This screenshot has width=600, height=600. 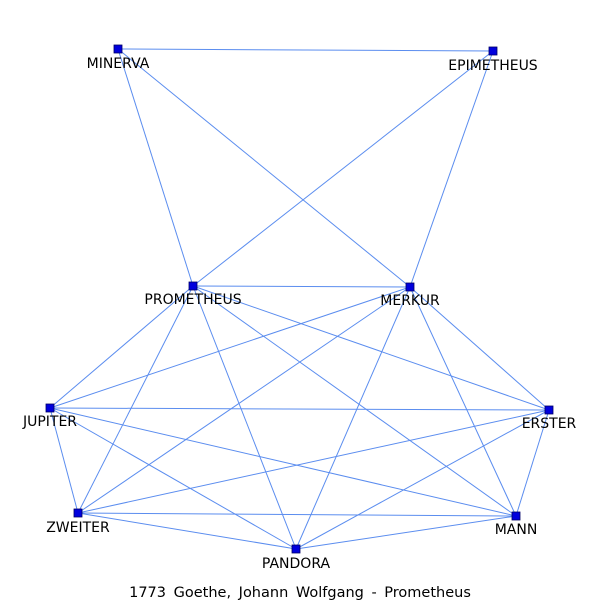 I want to click on node-zweiter, so click(x=78, y=513).